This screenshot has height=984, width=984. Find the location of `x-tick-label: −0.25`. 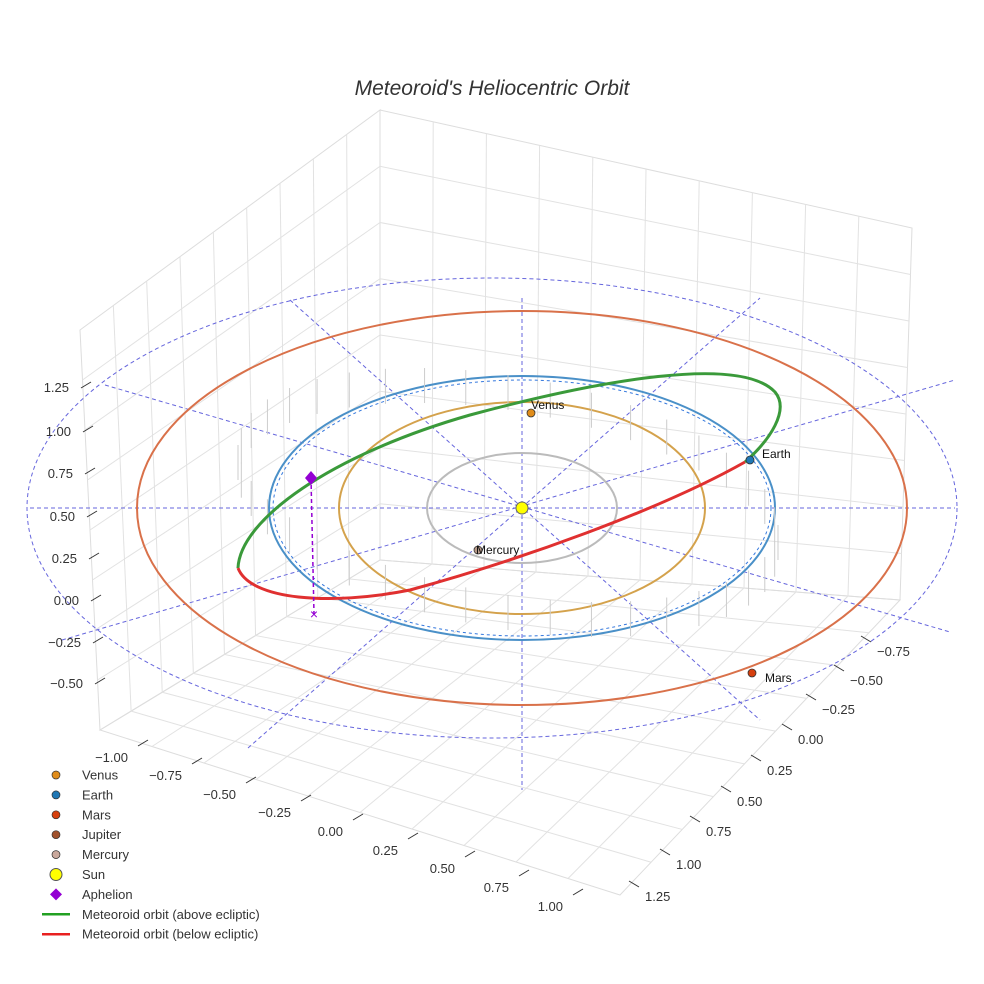

x-tick-label: −0.25 is located at coordinates (274, 812).